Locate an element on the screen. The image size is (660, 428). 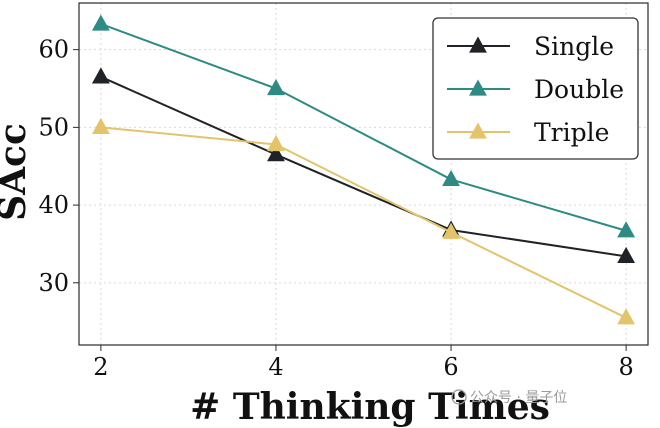
watermark: 公众号 · 量子位 is located at coordinates (509, 397).